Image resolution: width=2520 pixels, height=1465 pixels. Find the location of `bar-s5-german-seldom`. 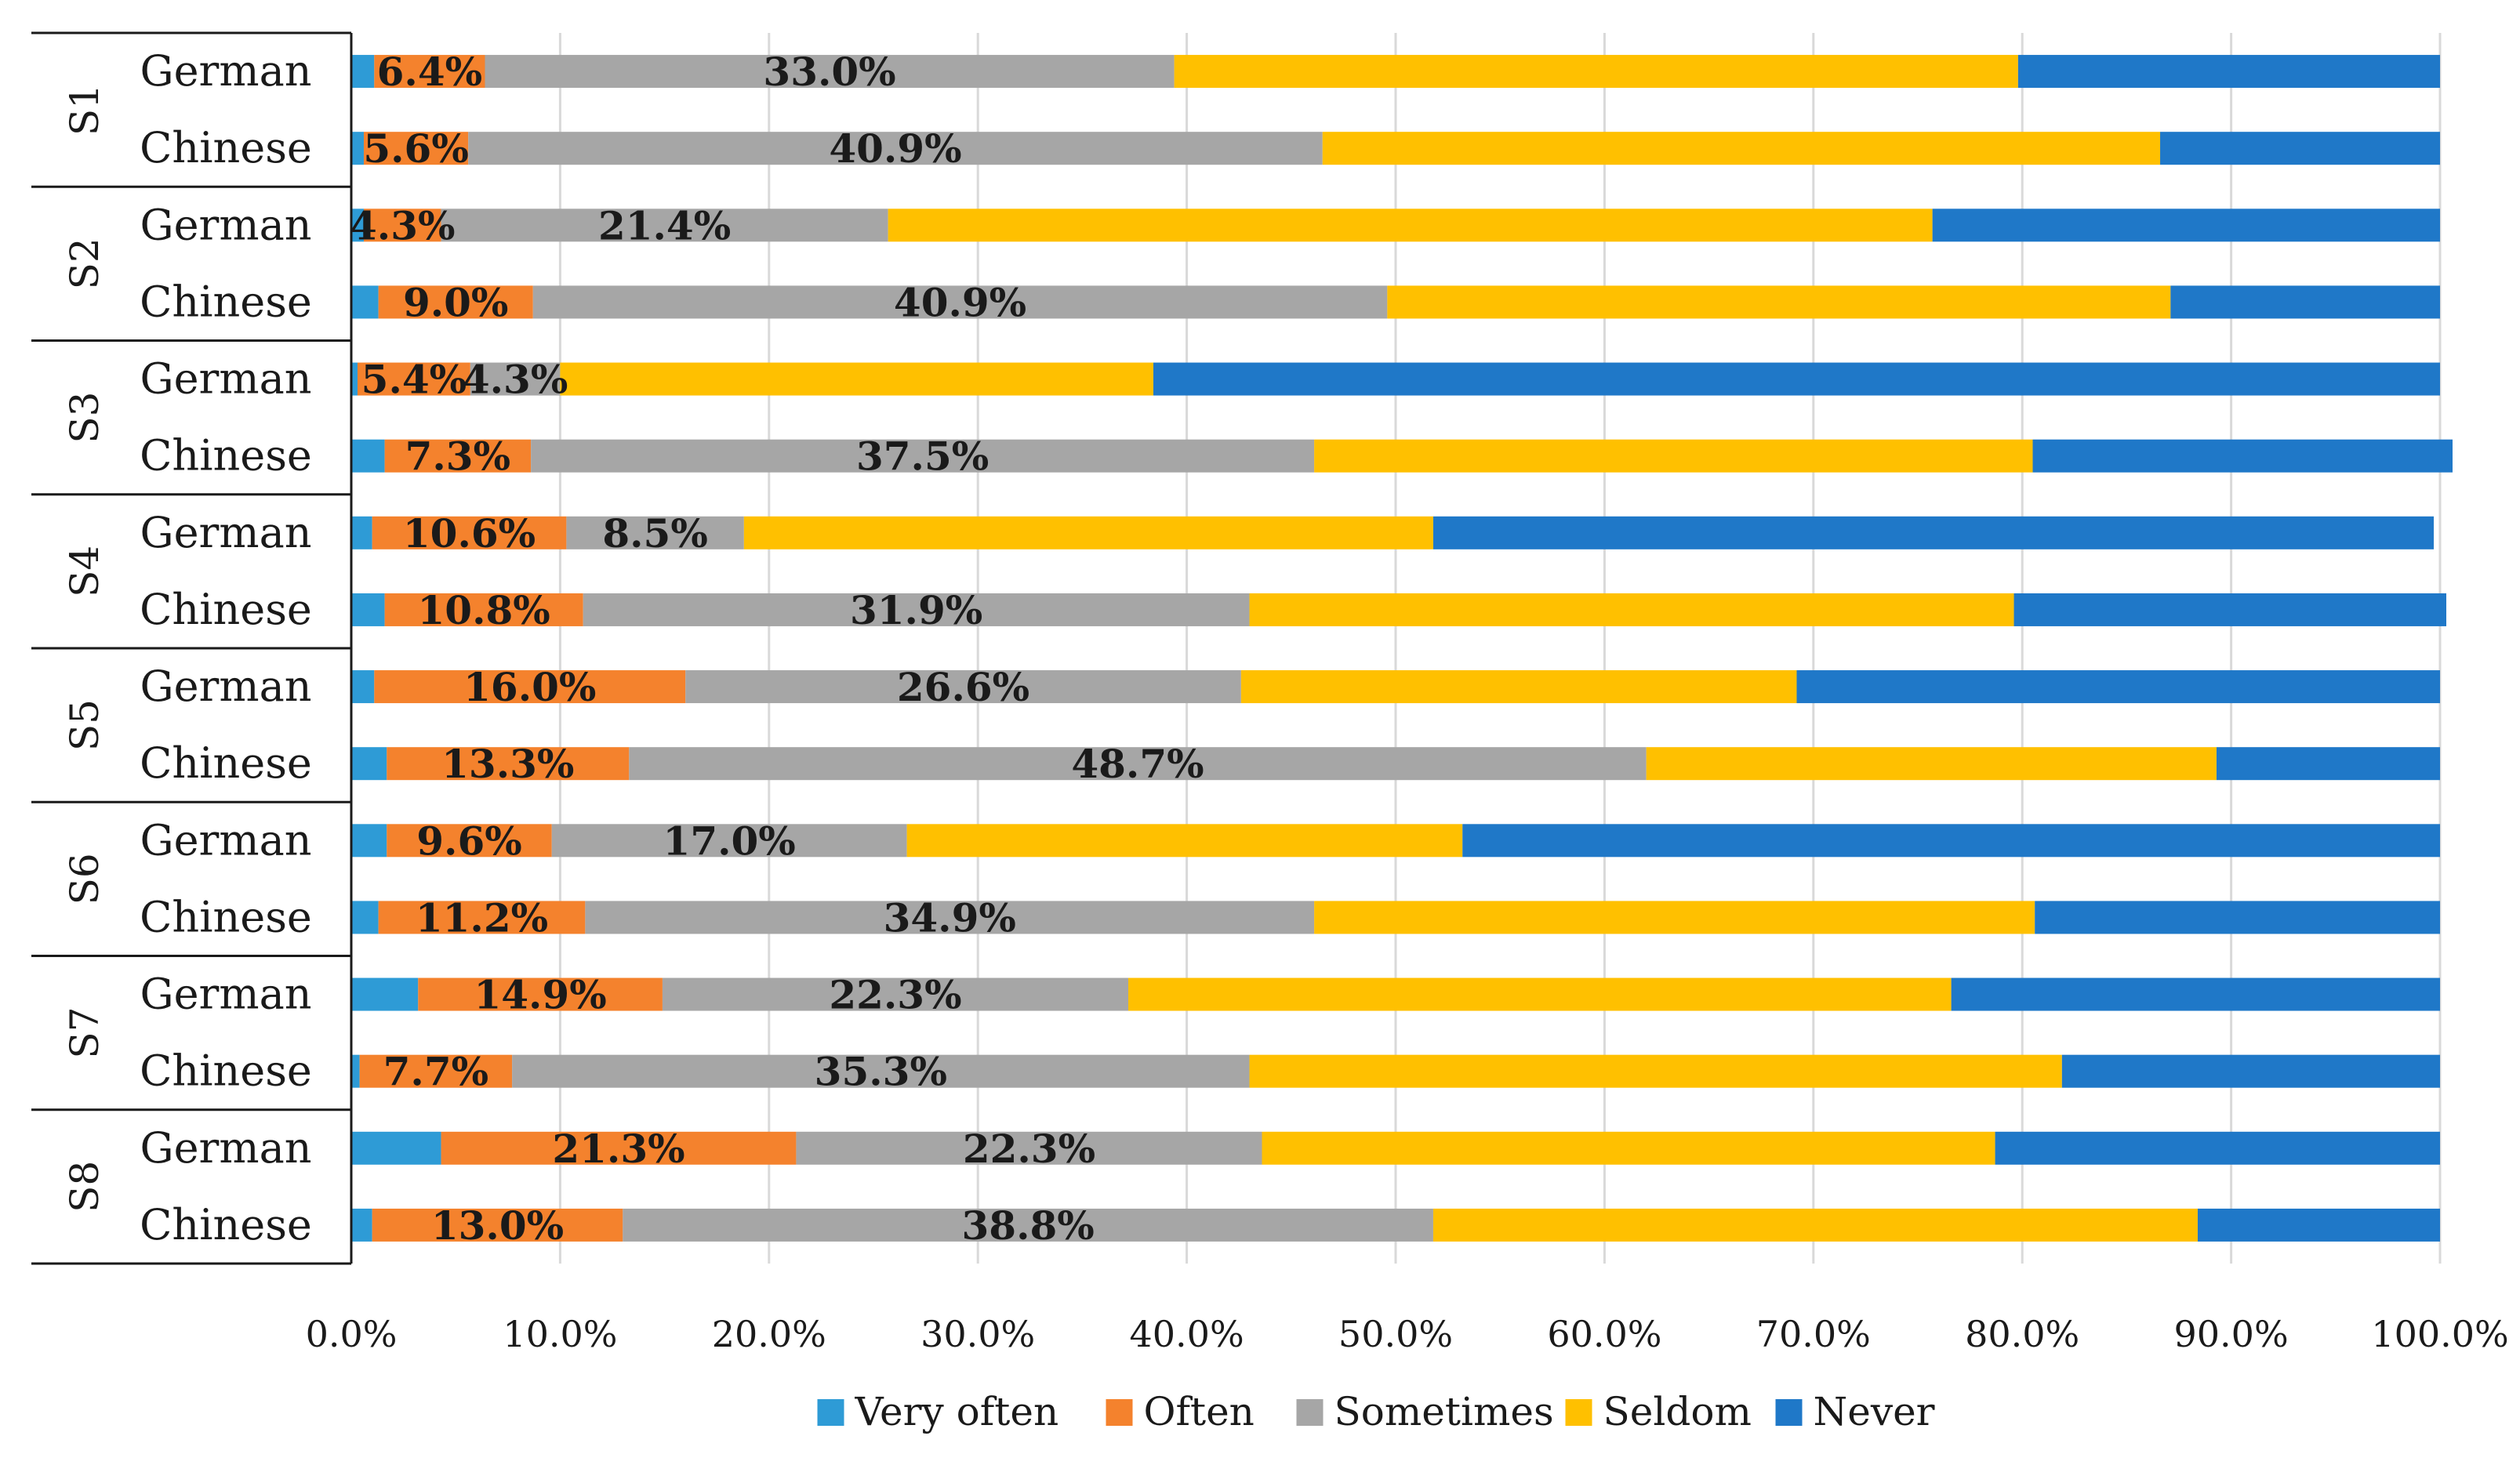

bar-s5-german-seldom is located at coordinates (1518, 687).